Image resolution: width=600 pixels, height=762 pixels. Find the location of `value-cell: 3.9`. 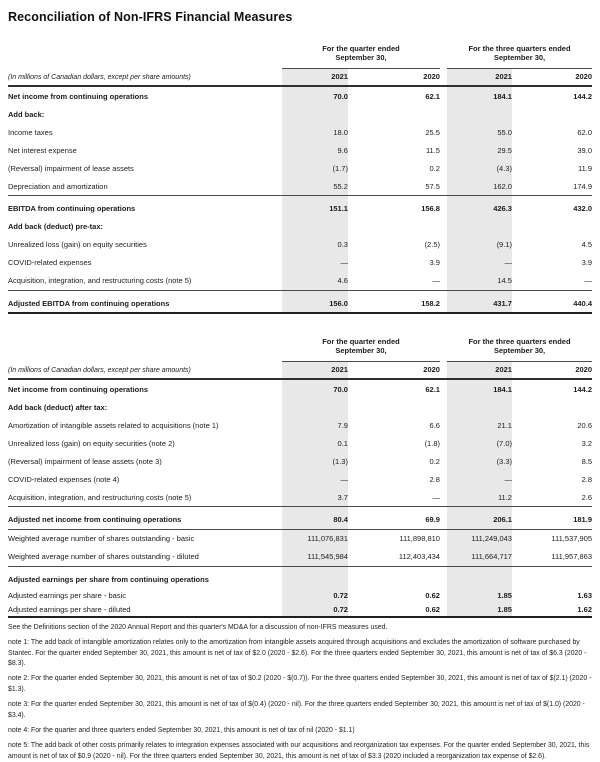

value-cell: 3.9 is located at coordinates (586, 262).